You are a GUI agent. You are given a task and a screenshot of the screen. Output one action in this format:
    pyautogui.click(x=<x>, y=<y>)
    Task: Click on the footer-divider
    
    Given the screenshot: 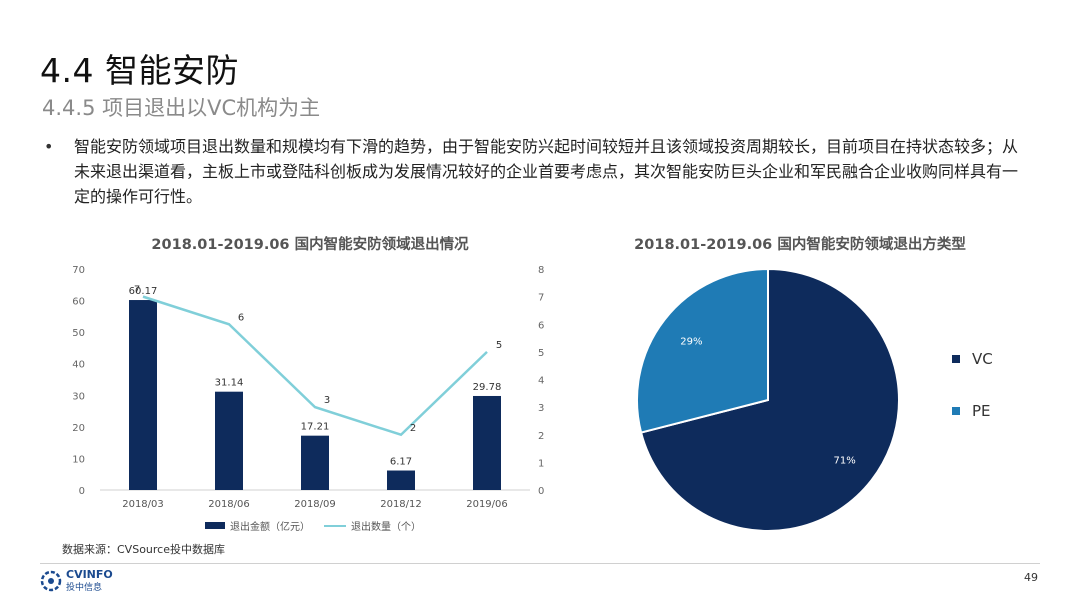 What is the action you would take?
    pyautogui.click(x=540, y=563)
    